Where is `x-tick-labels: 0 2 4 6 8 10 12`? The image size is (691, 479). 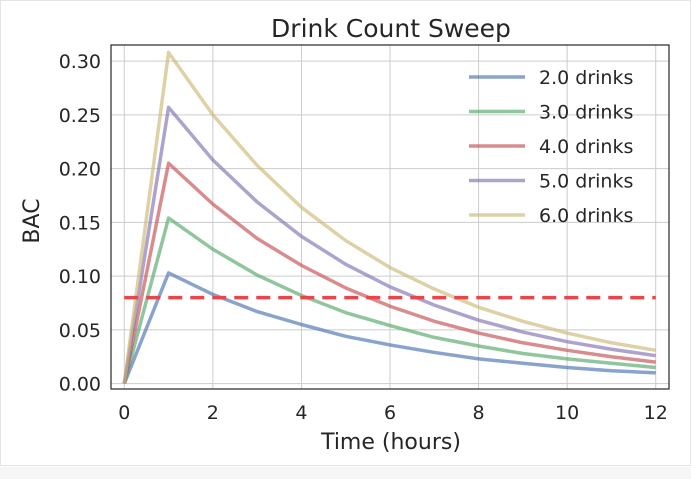
x-tick-labels: 0 2 4 6 8 10 12 is located at coordinates (393, 413).